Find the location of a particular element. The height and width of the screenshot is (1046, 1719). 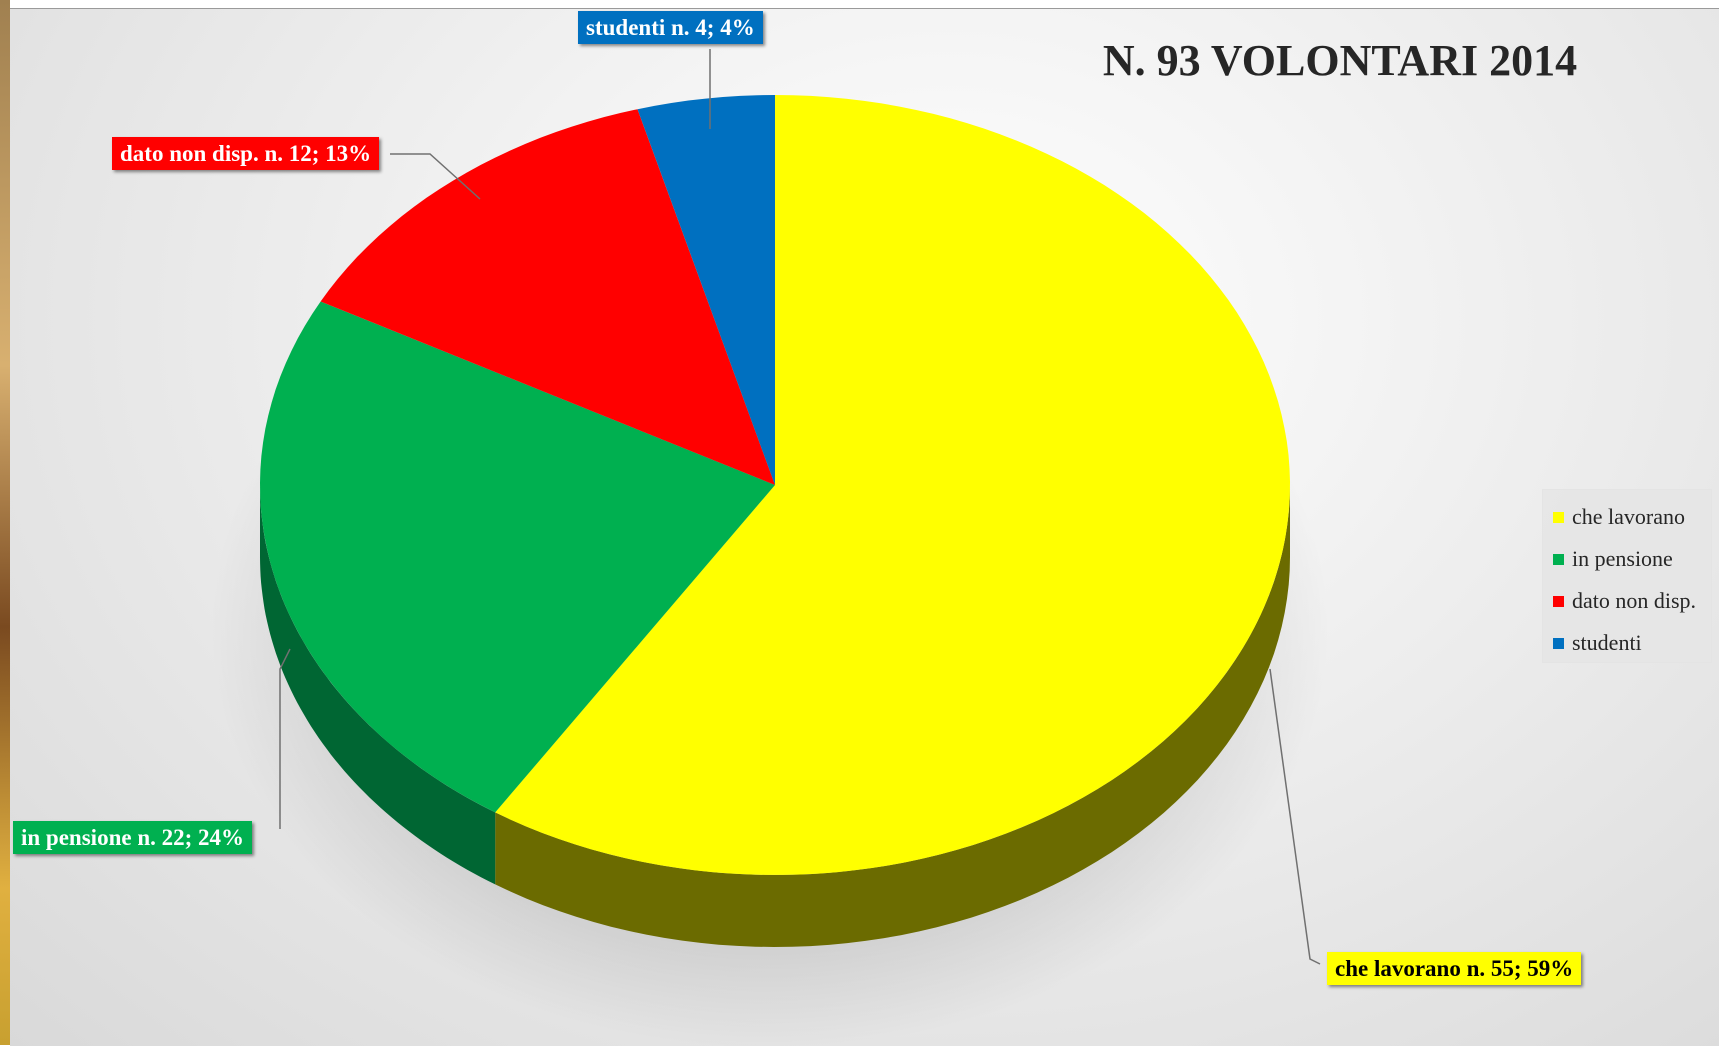

legend-swatch-dato-non-disp is located at coordinates (1558, 601).